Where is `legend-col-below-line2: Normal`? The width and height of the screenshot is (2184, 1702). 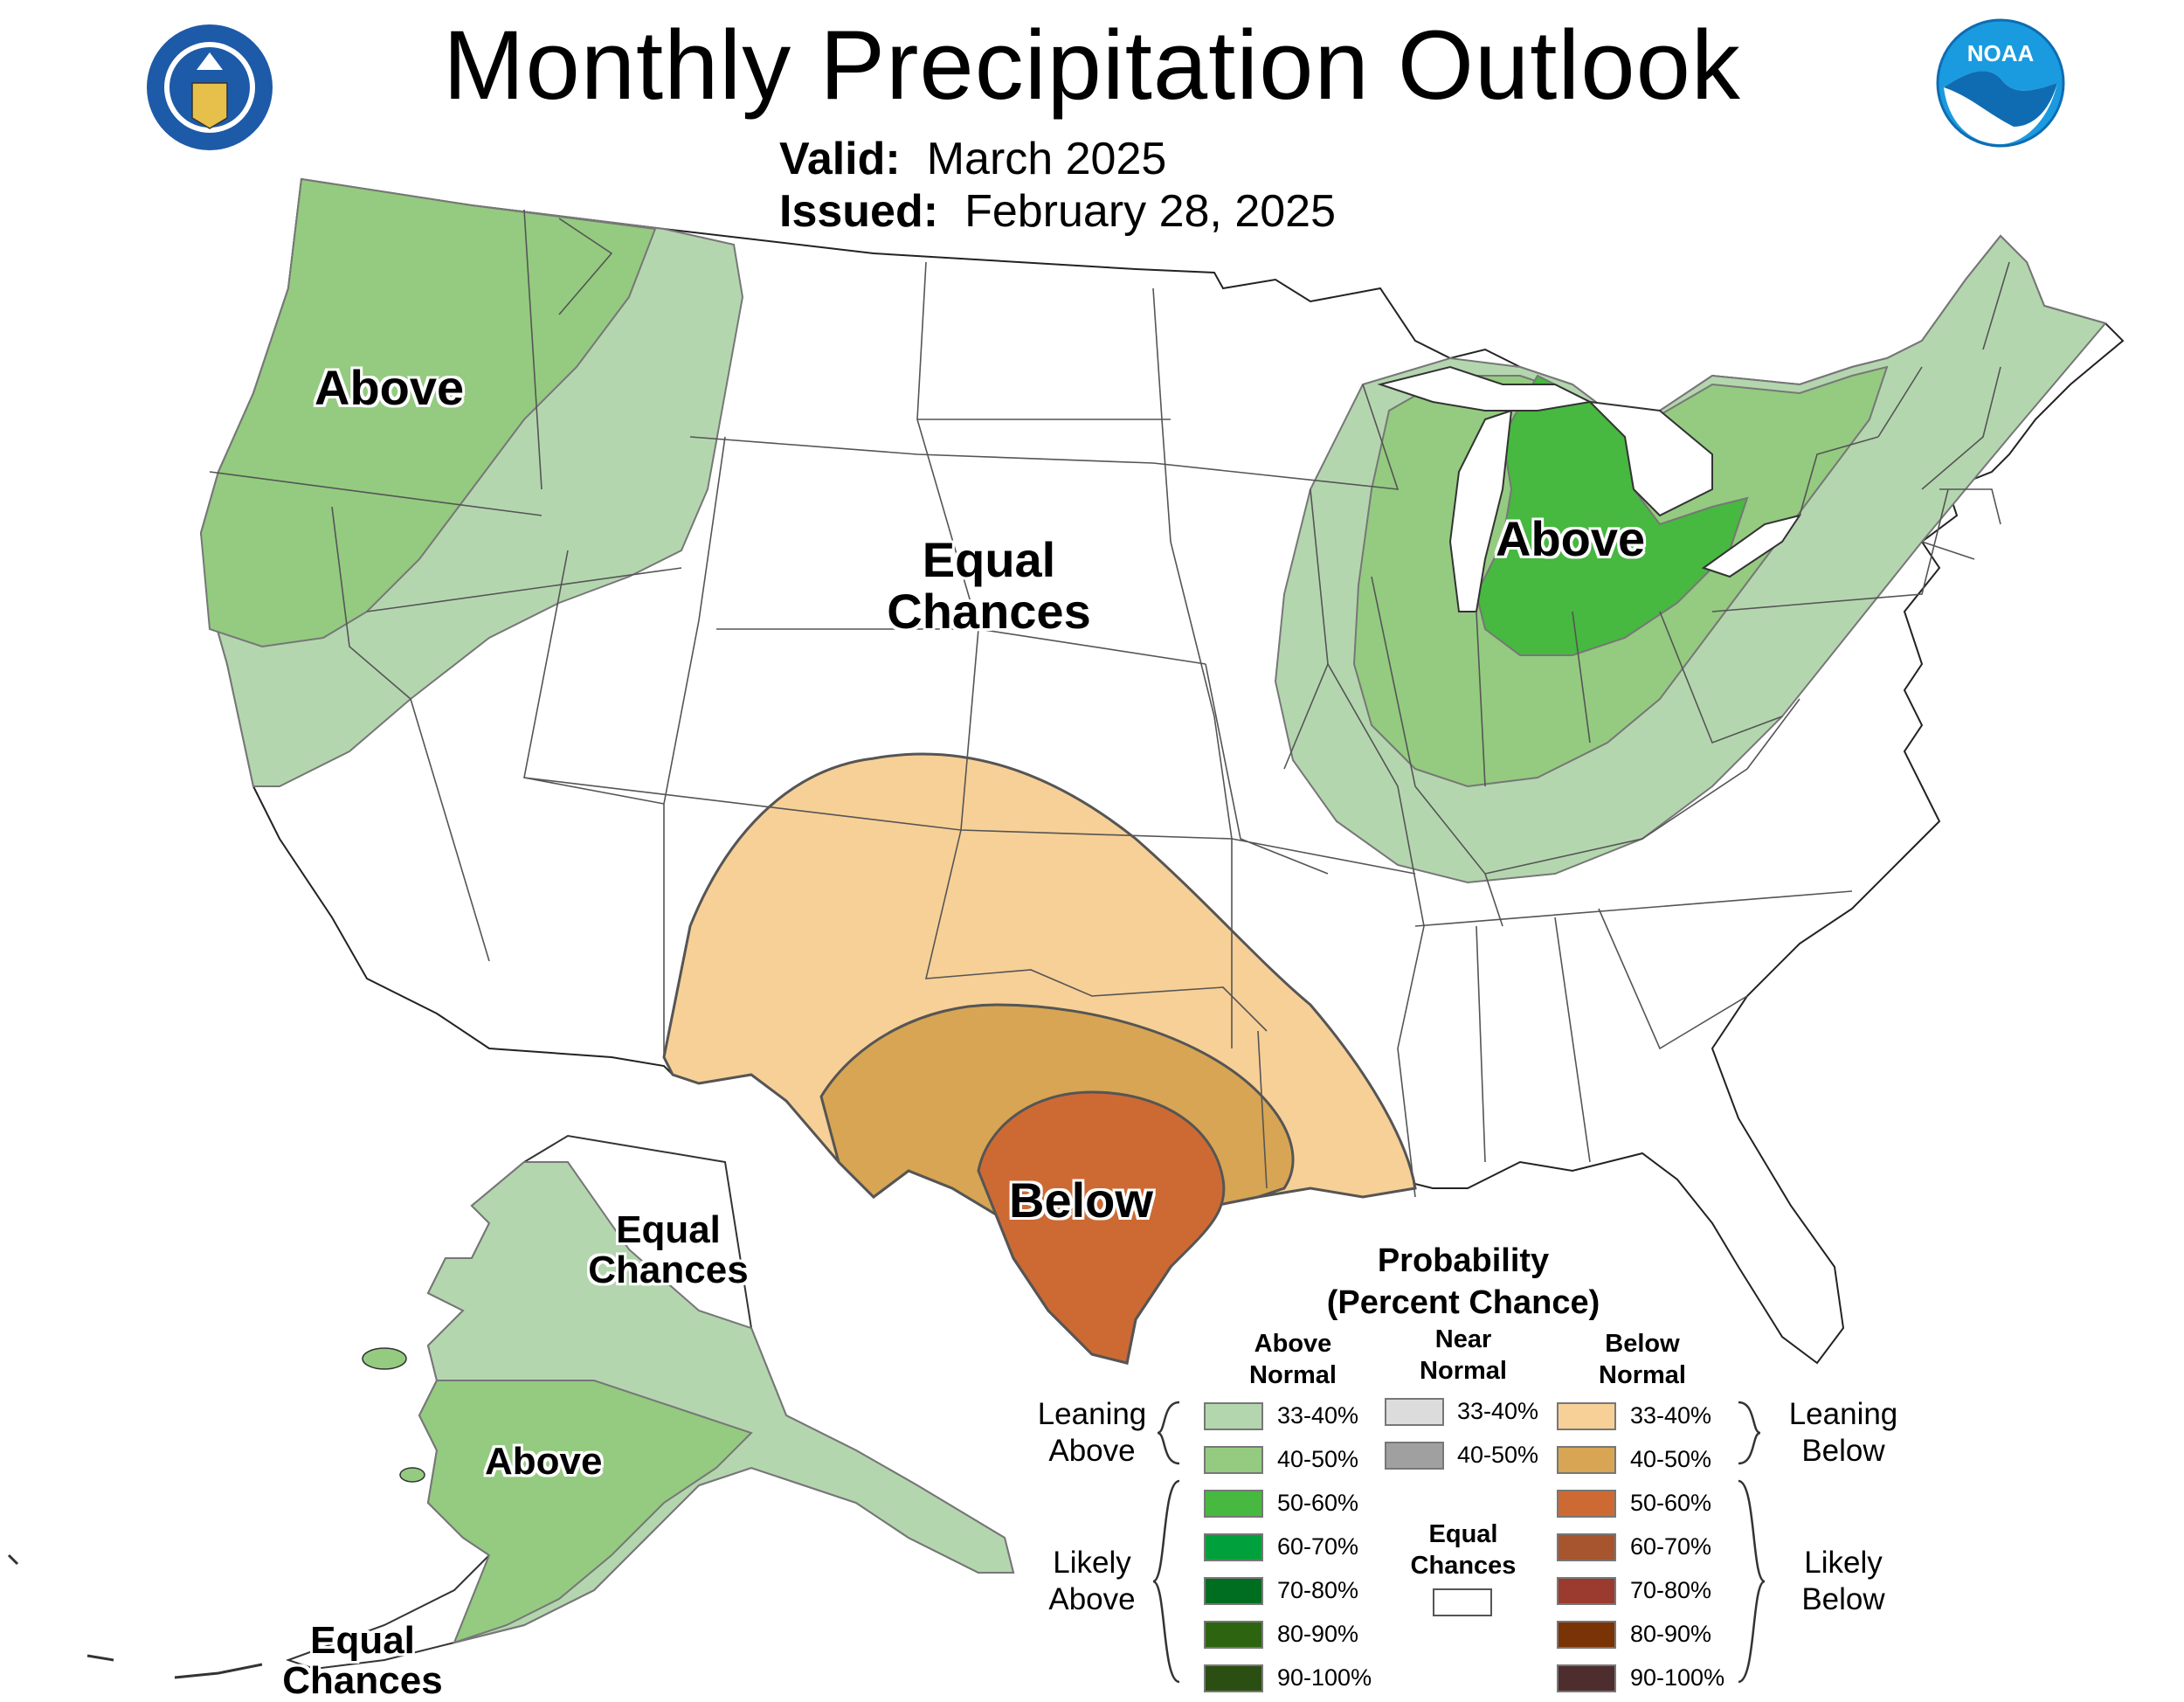
legend-col-below-line2: Normal is located at coordinates (1642, 1375).